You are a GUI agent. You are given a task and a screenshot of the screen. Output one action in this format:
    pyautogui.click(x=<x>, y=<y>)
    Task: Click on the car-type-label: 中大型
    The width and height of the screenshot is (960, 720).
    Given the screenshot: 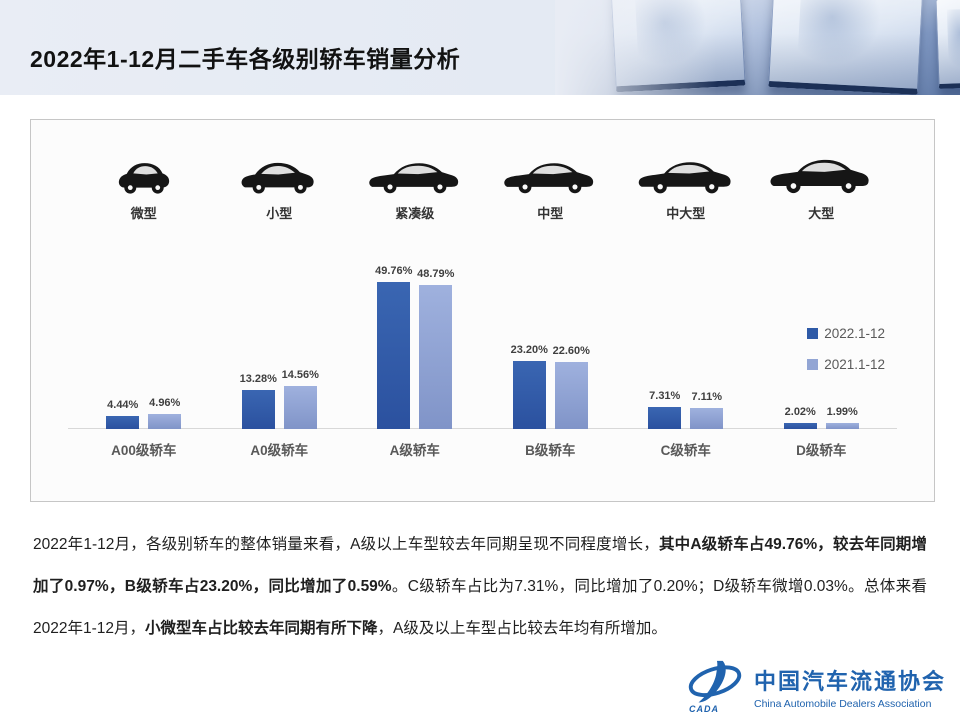 What is the action you would take?
    pyautogui.click(x=686, y=213)
    